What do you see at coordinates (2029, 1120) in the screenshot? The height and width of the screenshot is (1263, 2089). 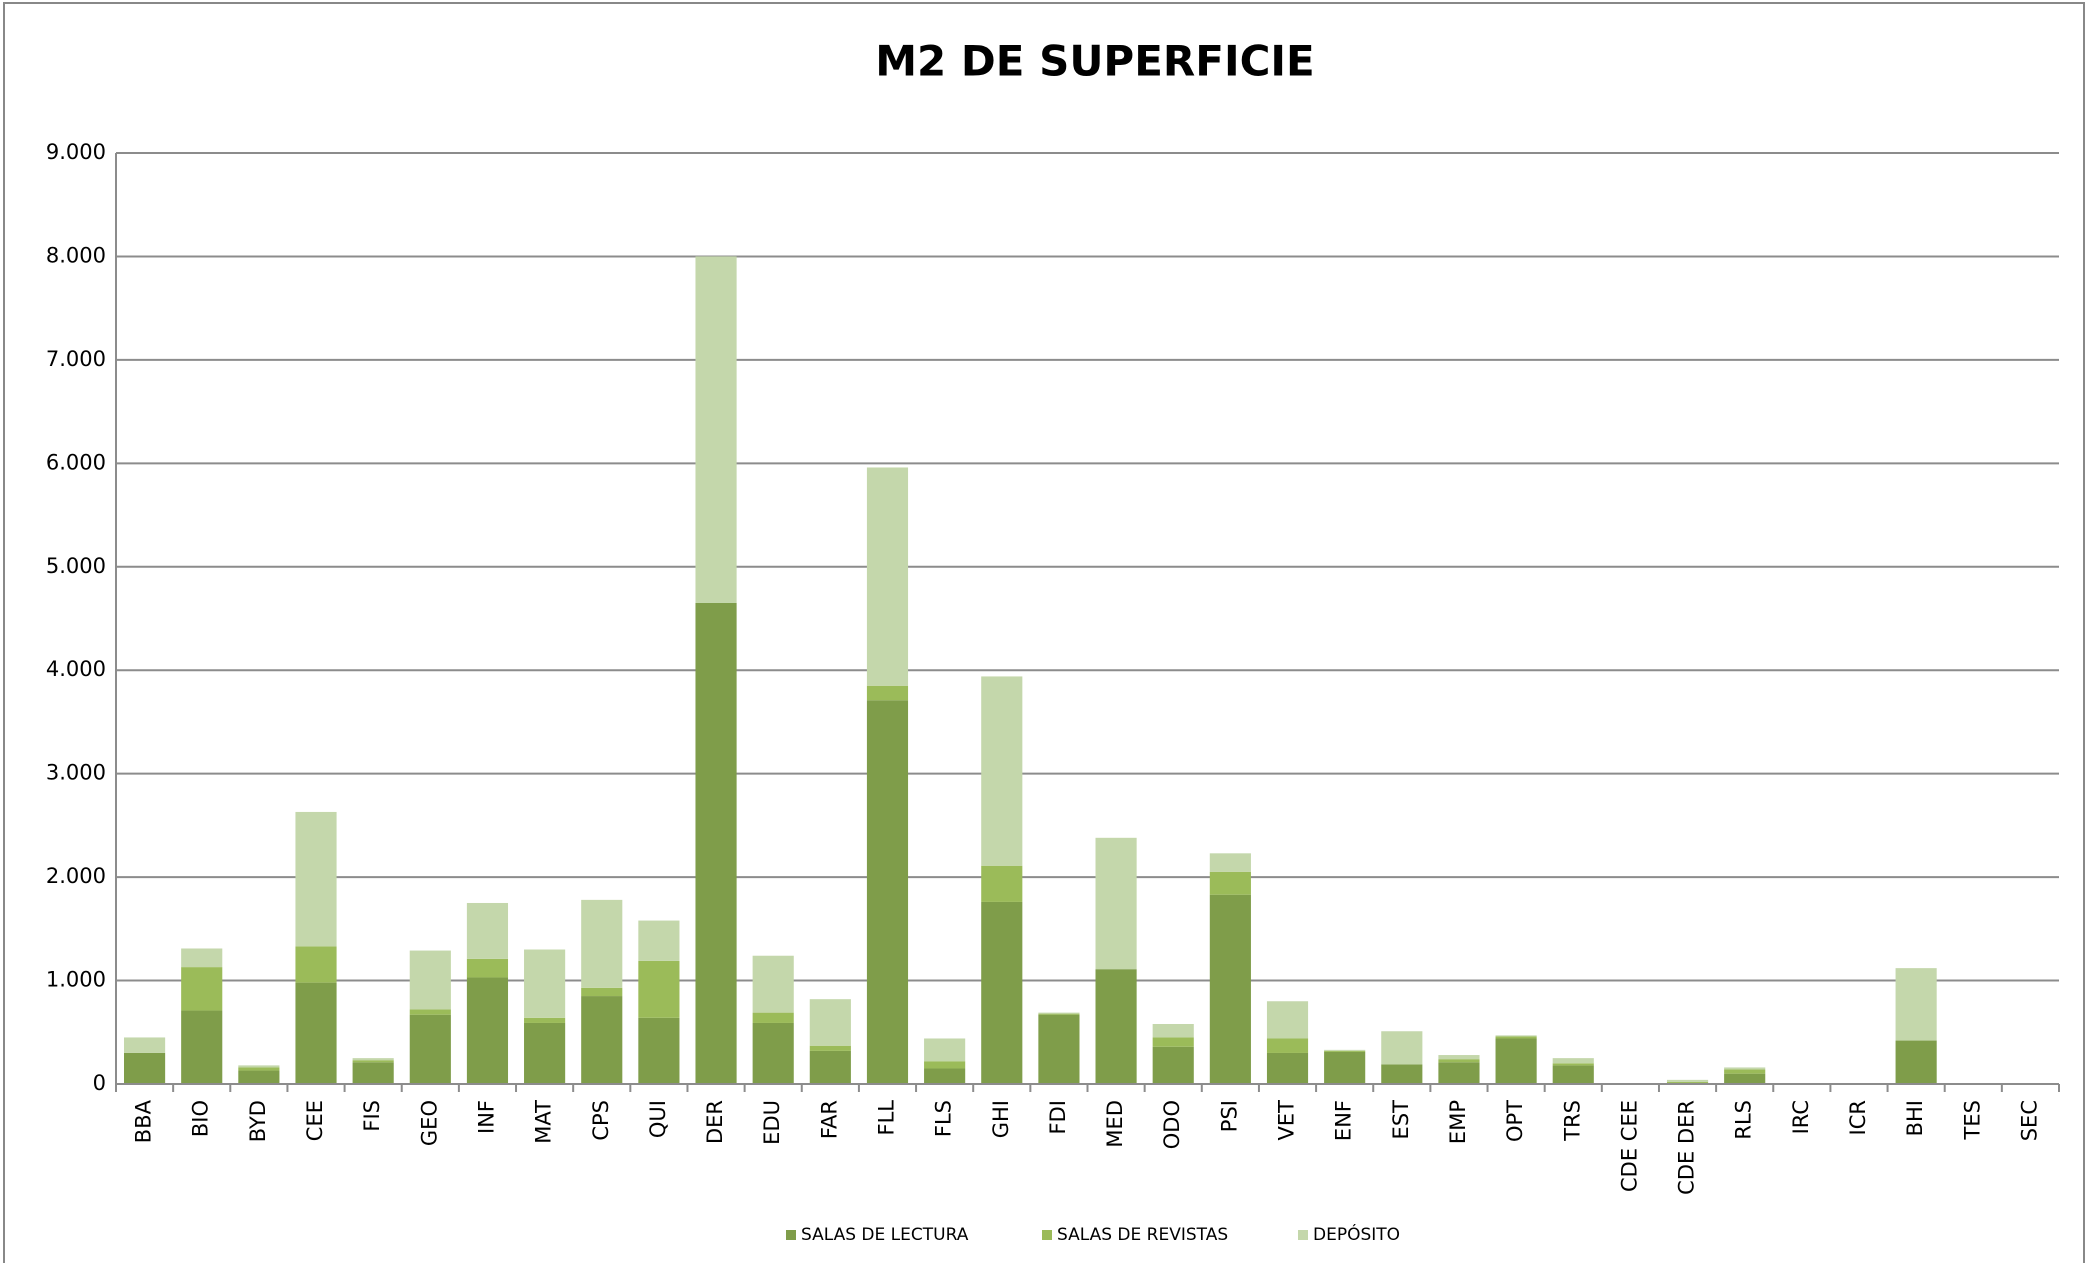 I see `x-tick-label: SEC` at bounding box center [2029, 1120].